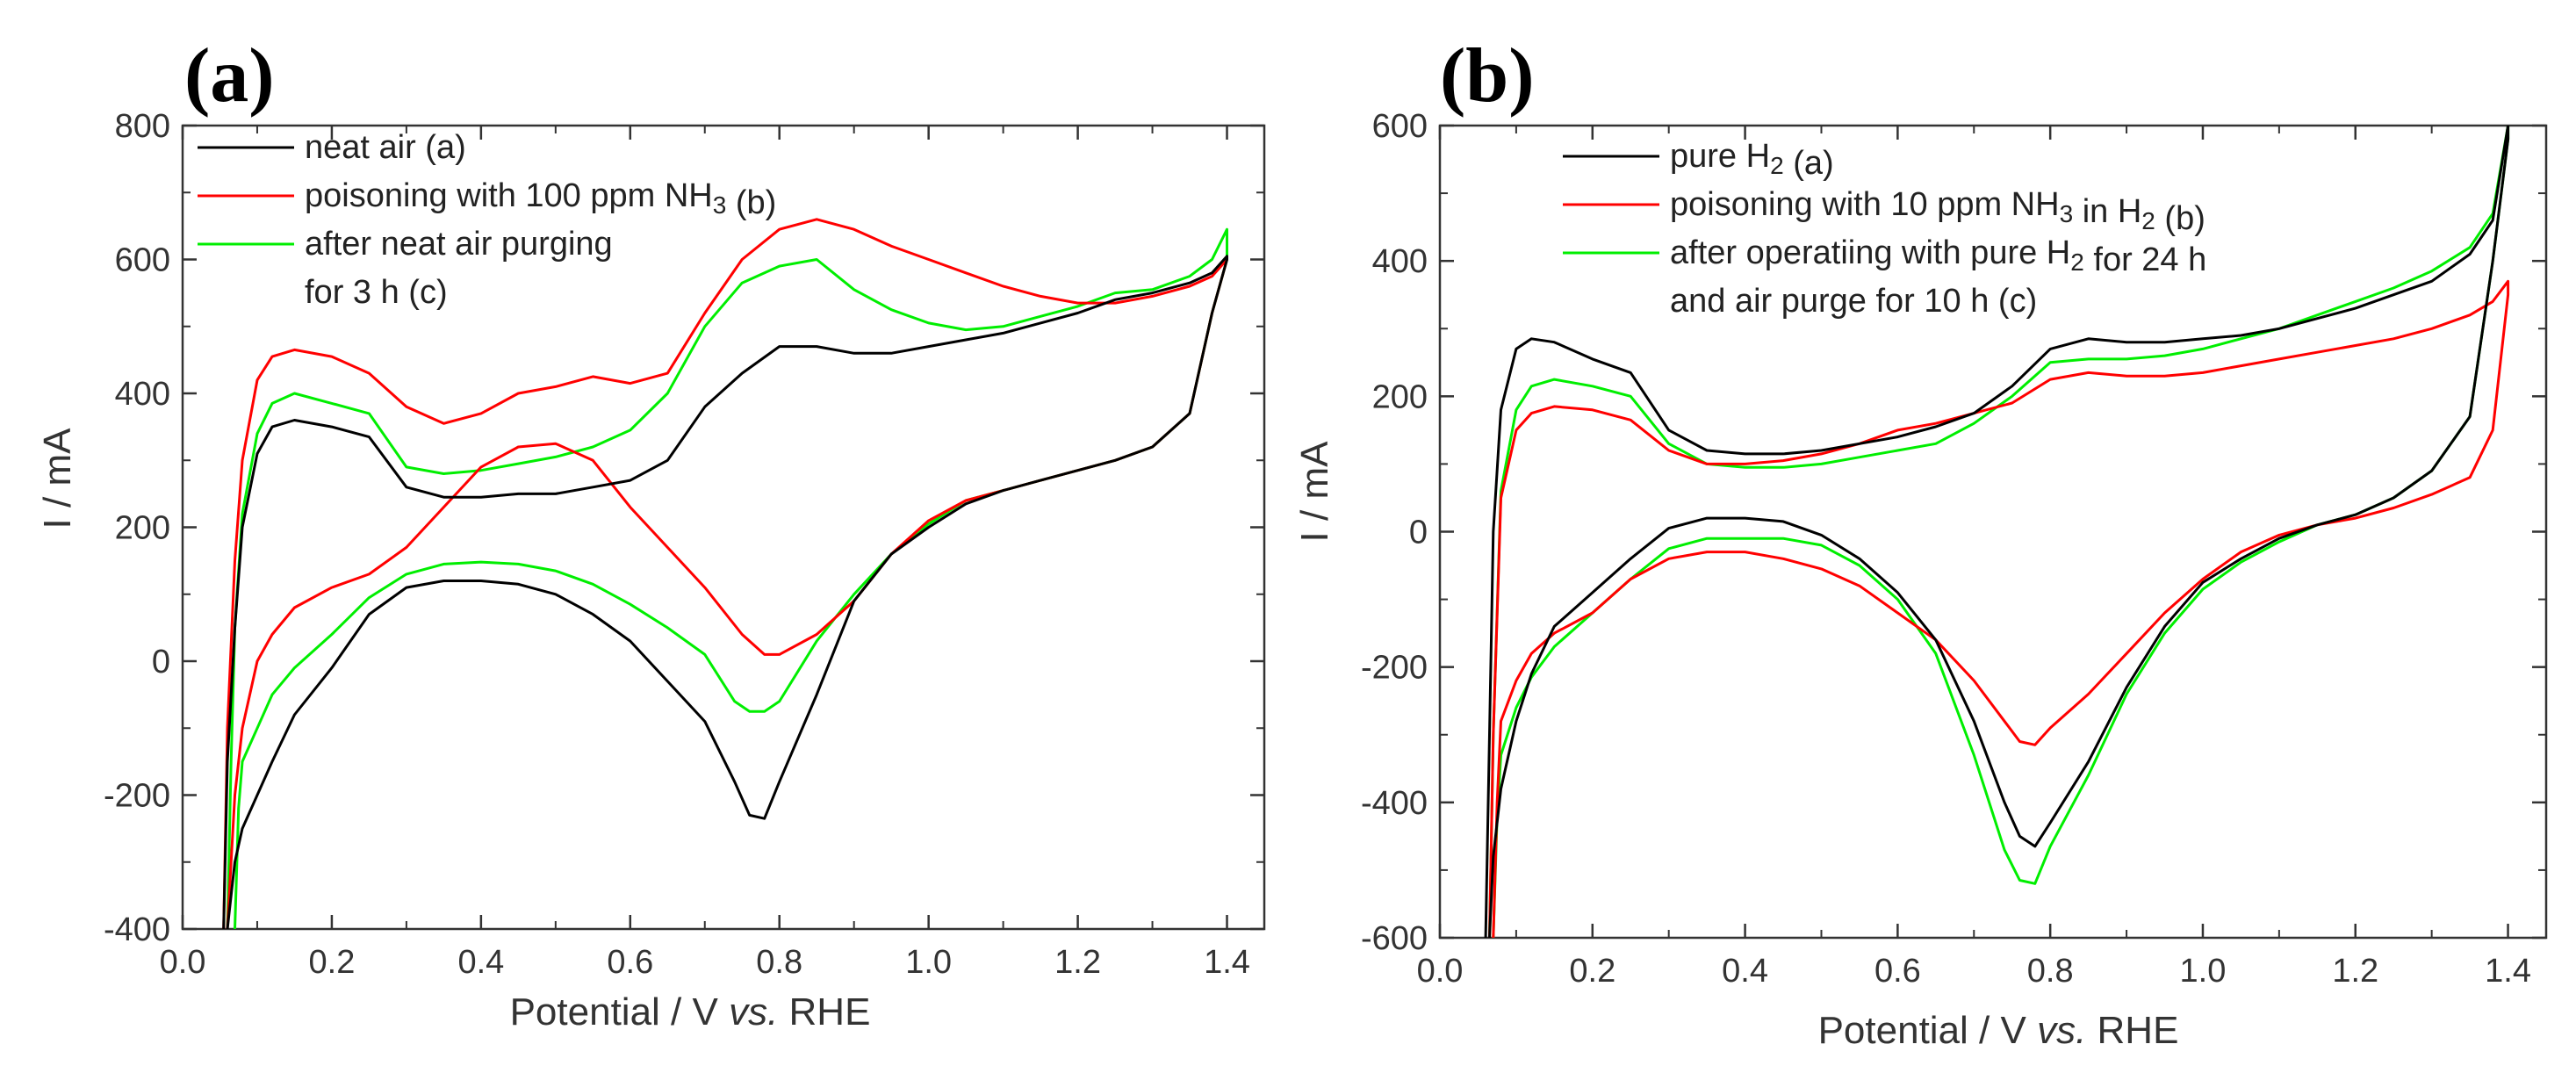 The image size is (2576, 1073). What do you see at coordinates (376, 292) in the screenshot?
I see `legend-label-line2: for 3 h (c)` at bounding box center [376, 292].